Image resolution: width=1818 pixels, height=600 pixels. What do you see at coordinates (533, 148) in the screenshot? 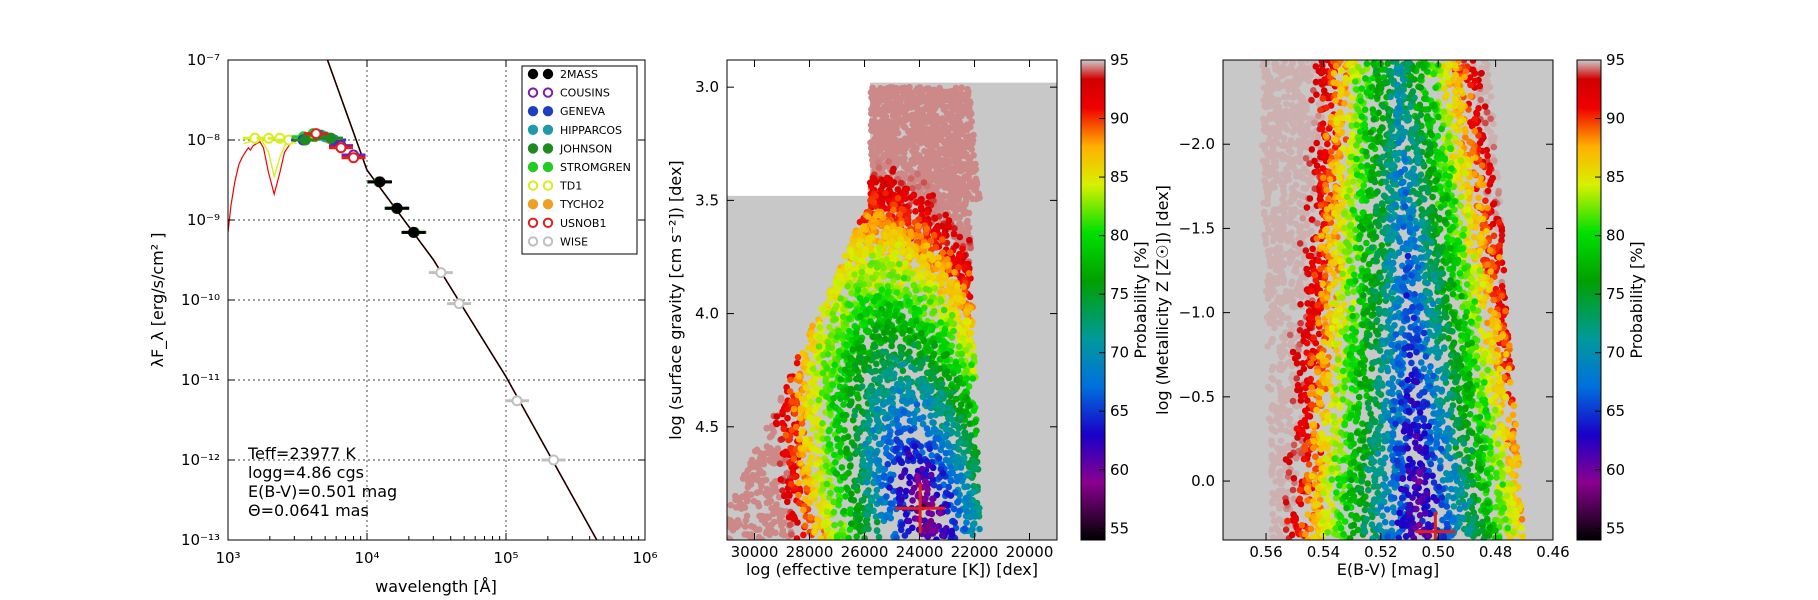
I see `legend-marker-johnson` at bounding box center [533, 148].